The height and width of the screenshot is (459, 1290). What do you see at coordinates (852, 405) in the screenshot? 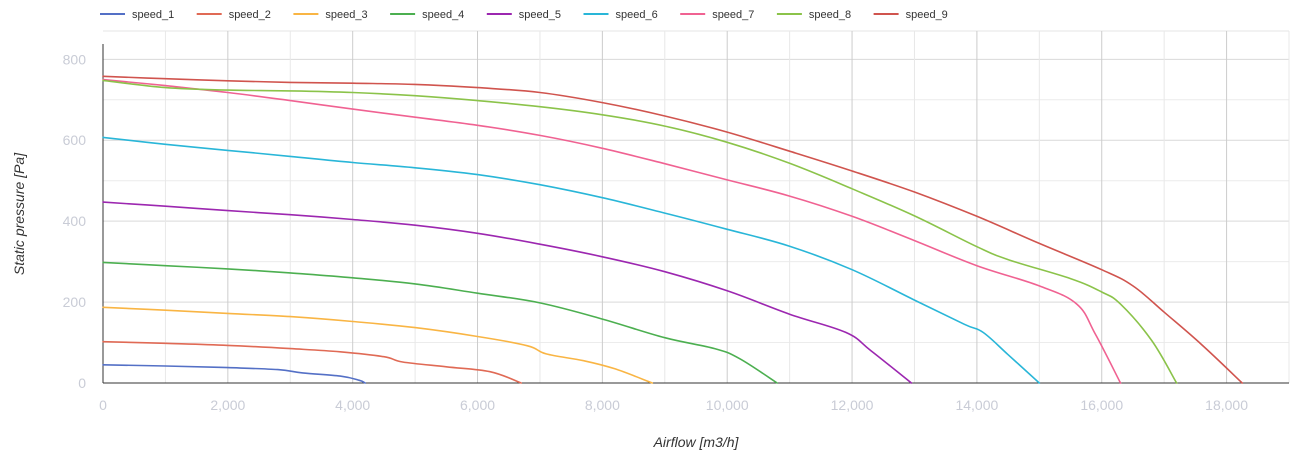
I see `x-tick-label: 12,000` at bounding box center [852, 405].